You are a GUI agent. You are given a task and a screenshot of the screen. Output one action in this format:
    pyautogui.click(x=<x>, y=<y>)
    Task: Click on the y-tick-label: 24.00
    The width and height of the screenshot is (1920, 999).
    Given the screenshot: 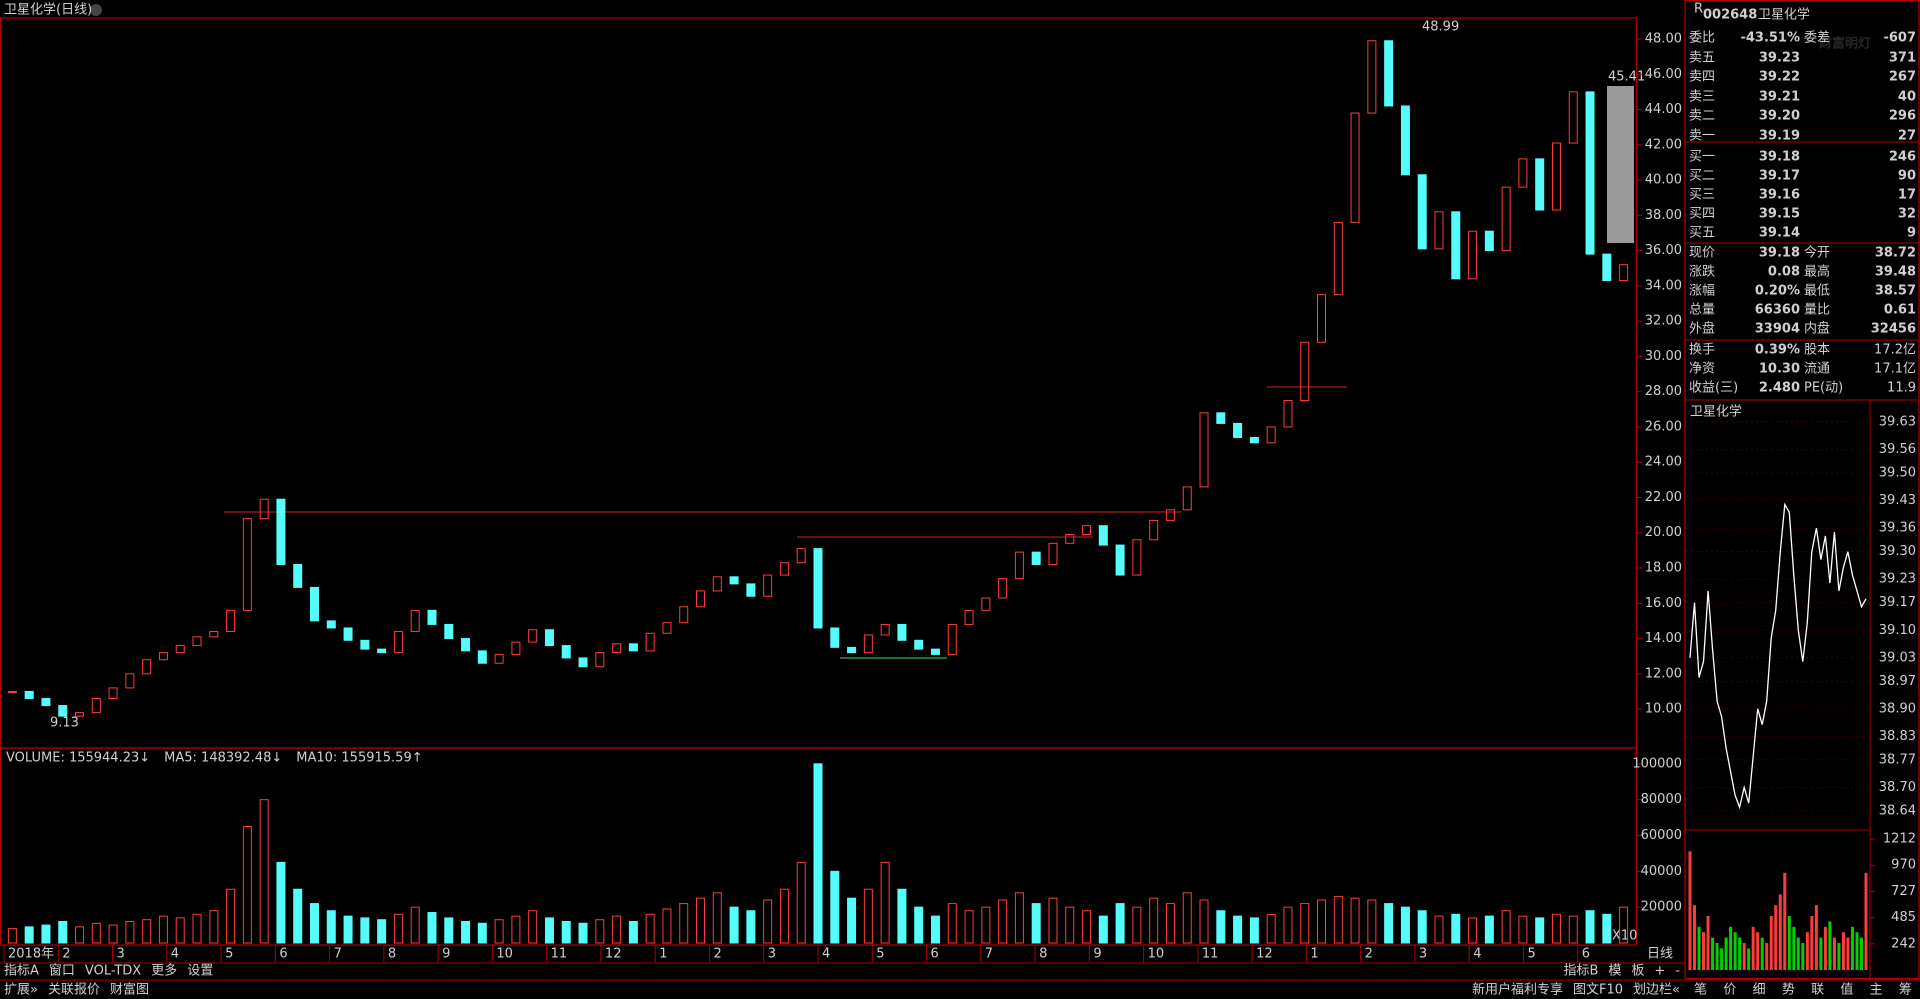 What is the action you would take?
    pyautogui.click(x=1663, y=462)
    